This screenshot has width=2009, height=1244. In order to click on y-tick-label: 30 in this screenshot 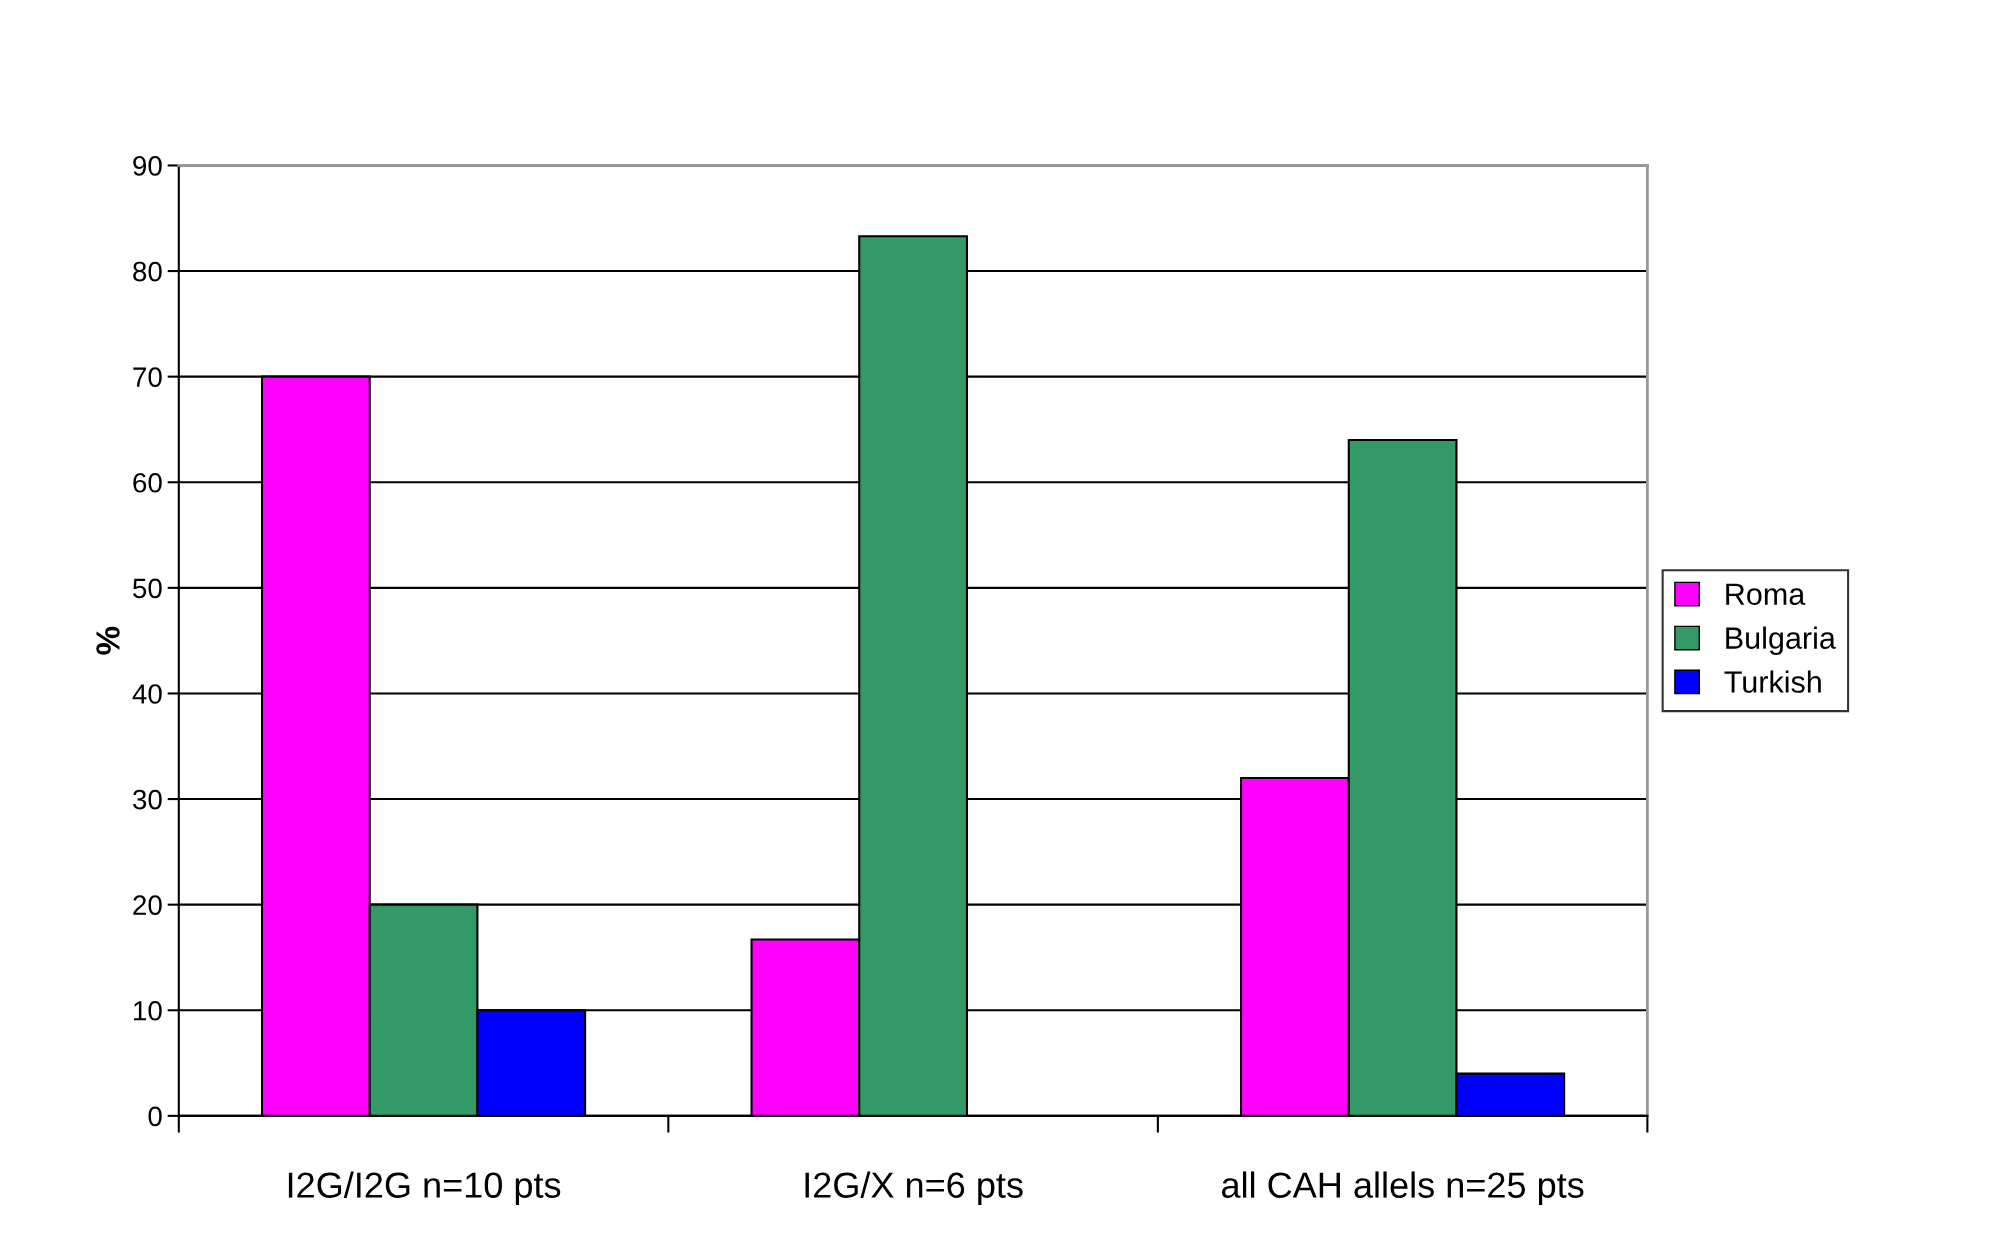, I will do `click(147, 799)`.